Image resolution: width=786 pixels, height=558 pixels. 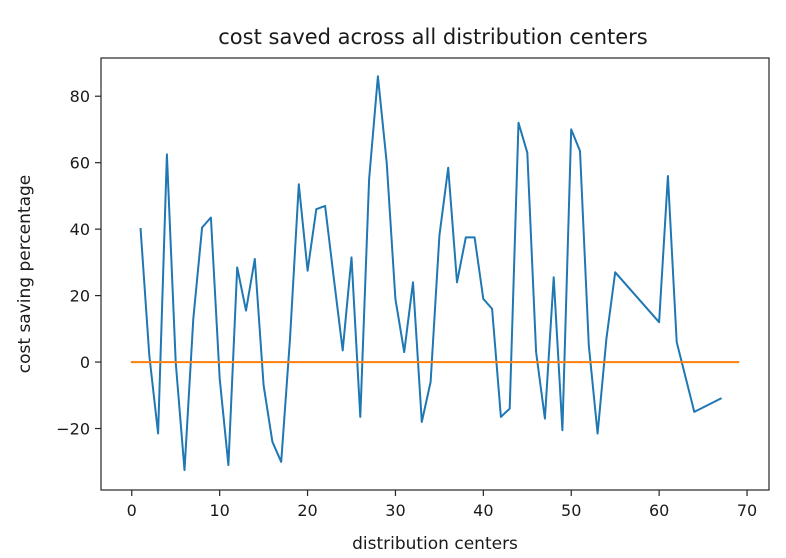 What do you see at coordinates (85, 362) in the screenshot?
I see `y-tick-label: 0` at bounding box center [85, 362].